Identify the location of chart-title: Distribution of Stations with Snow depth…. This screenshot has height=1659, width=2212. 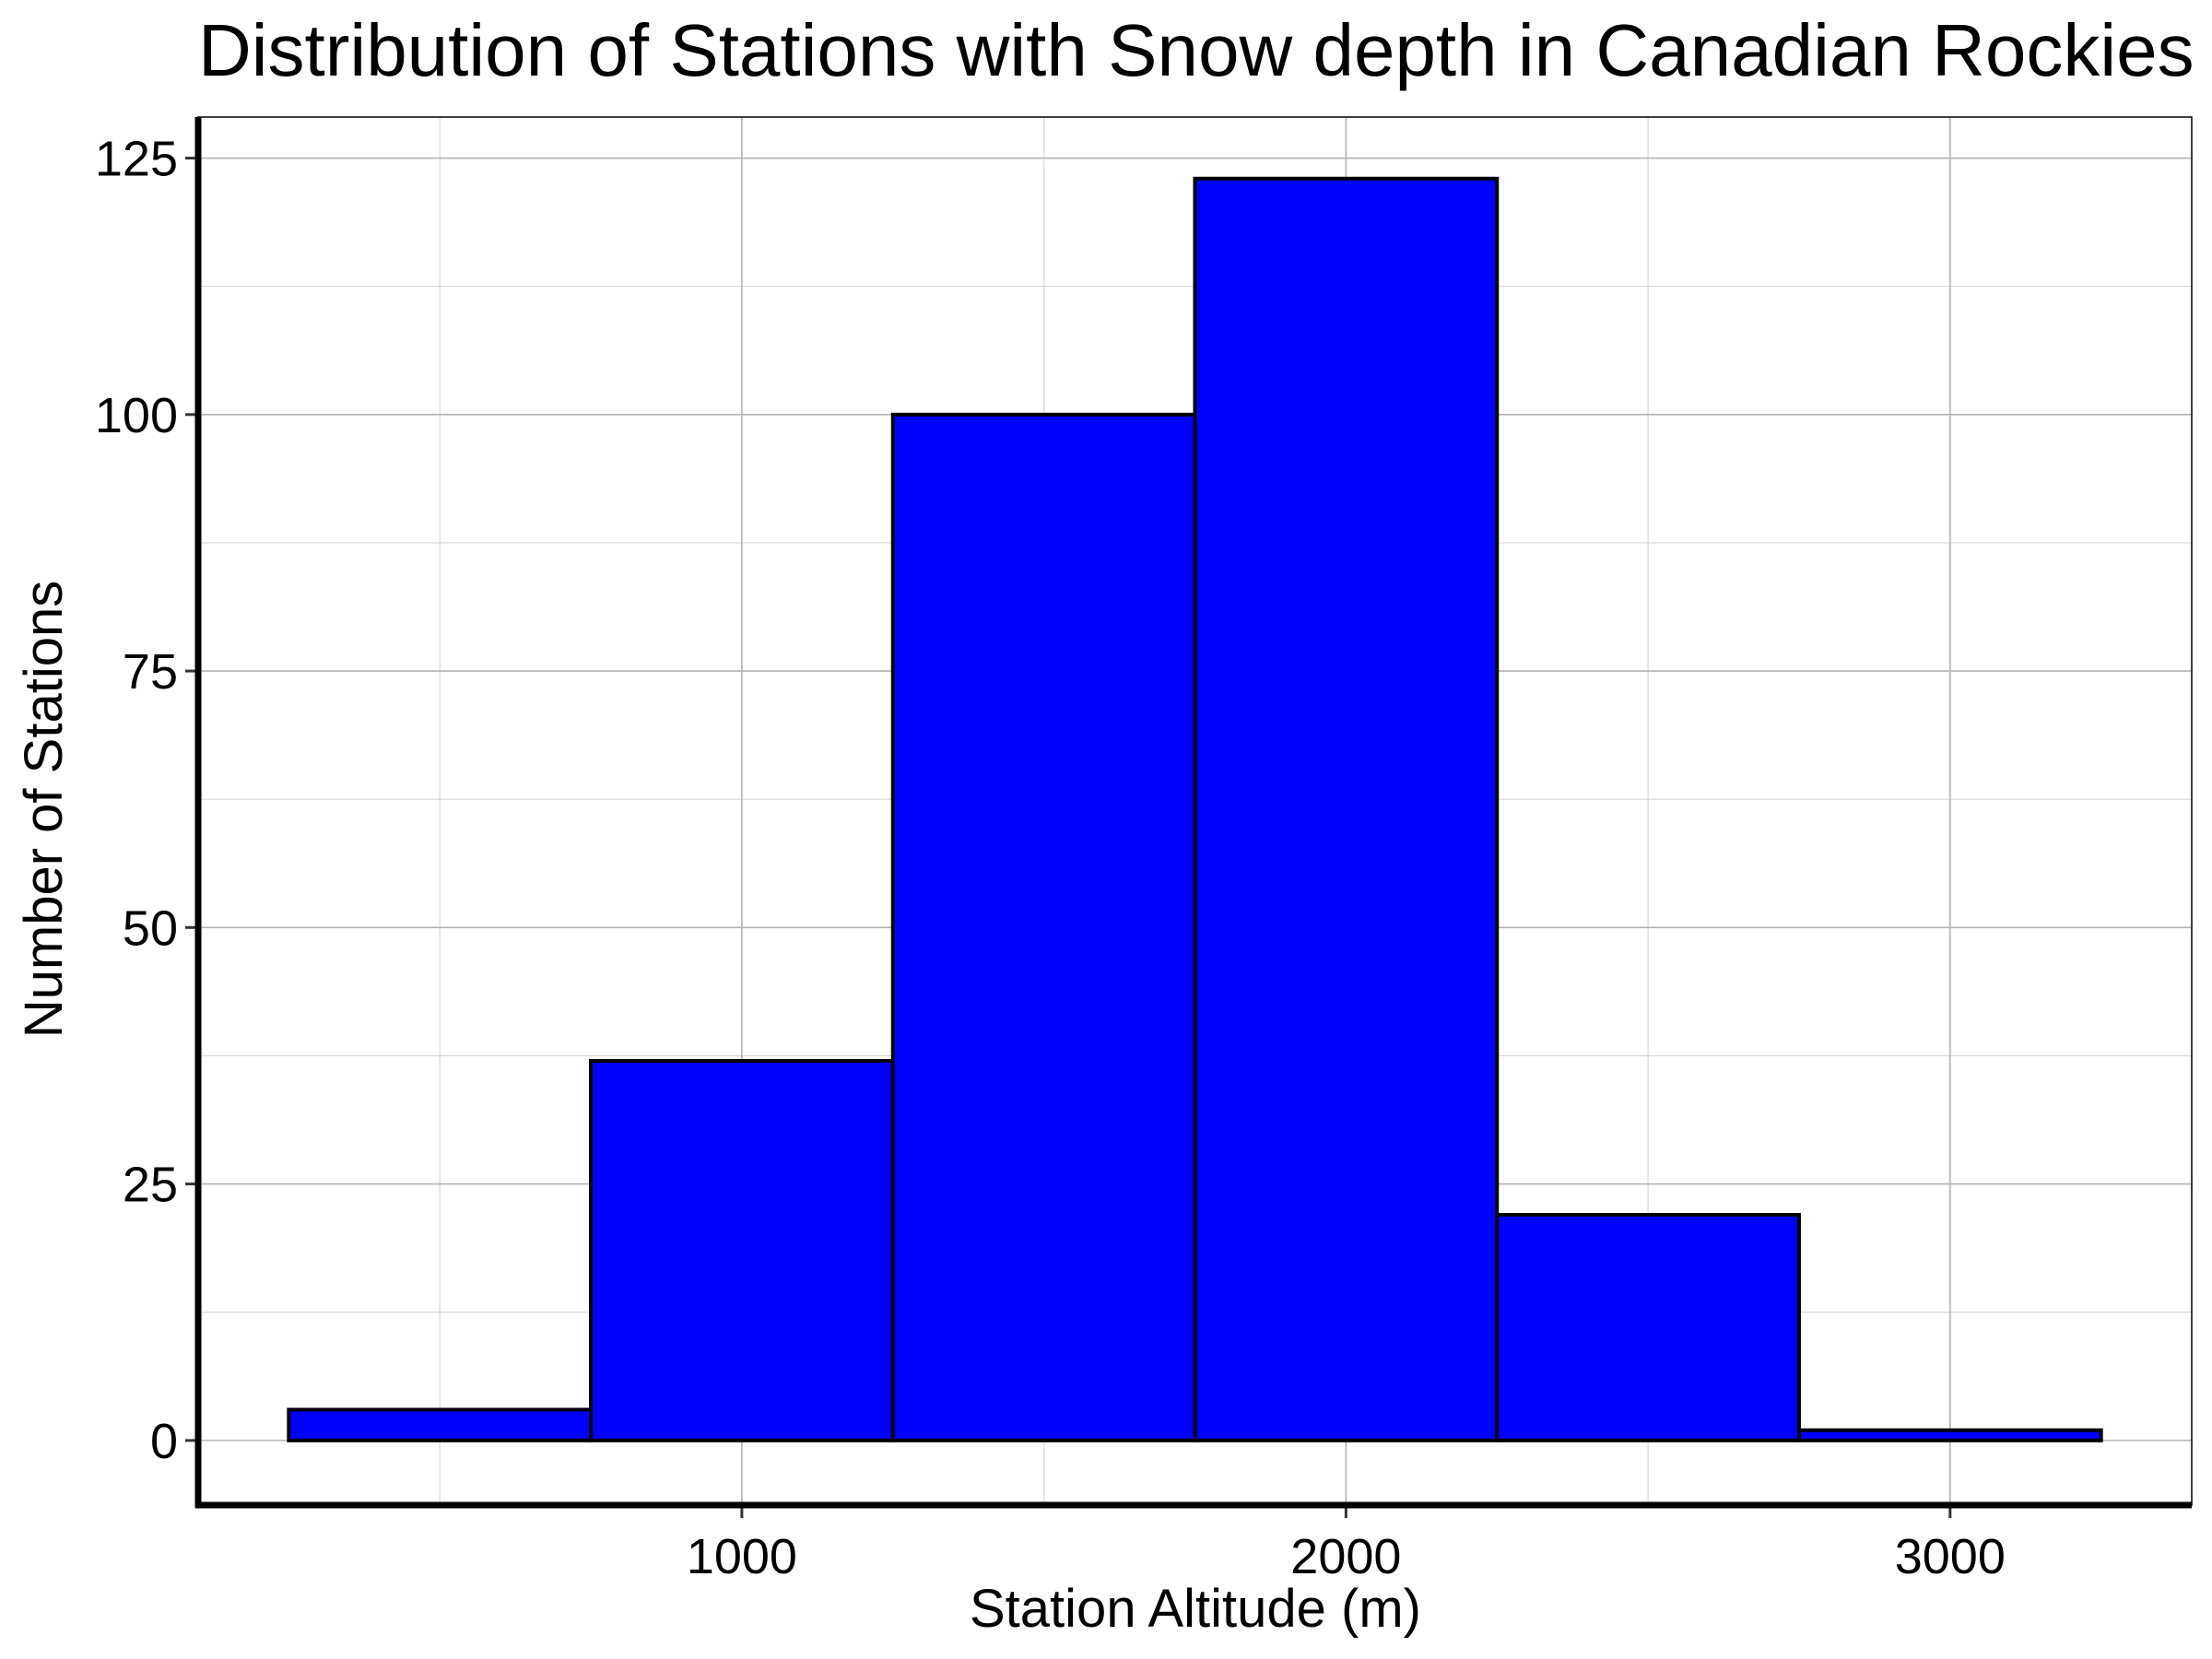
(1196, 50).